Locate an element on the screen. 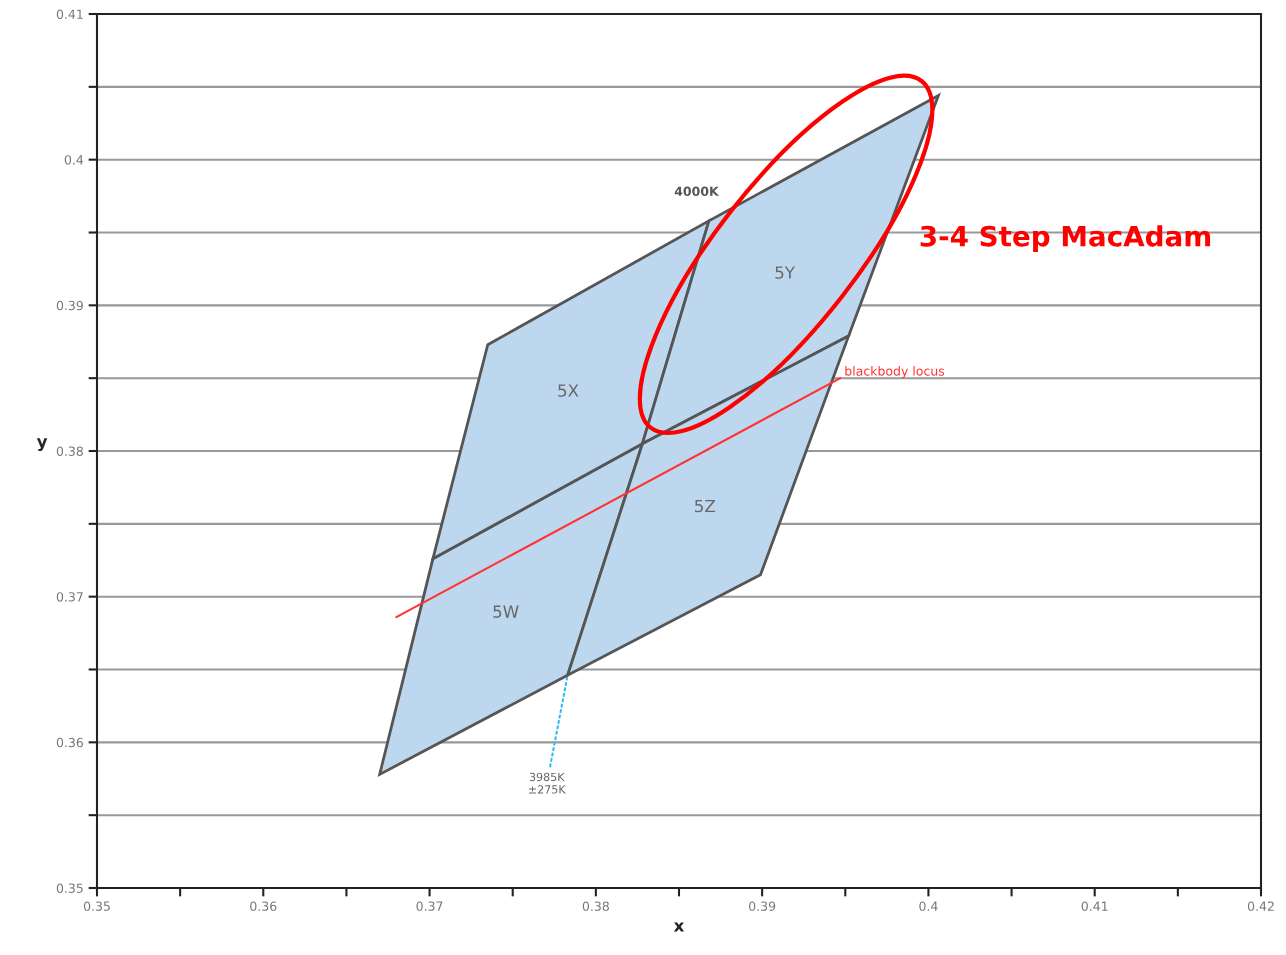 The image size is (1286, 955). x-tick-label: 0.4 is located at coordinates (928, 906).